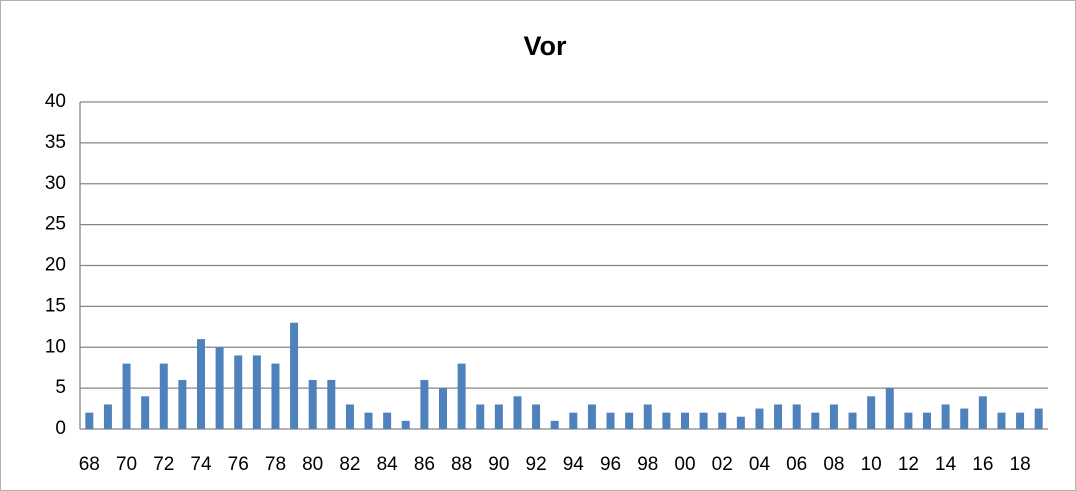  What do you see at coordinates (126, 464) in the screenshot?
I see `x-tick-label: 70` at bounding box center [126, 464].